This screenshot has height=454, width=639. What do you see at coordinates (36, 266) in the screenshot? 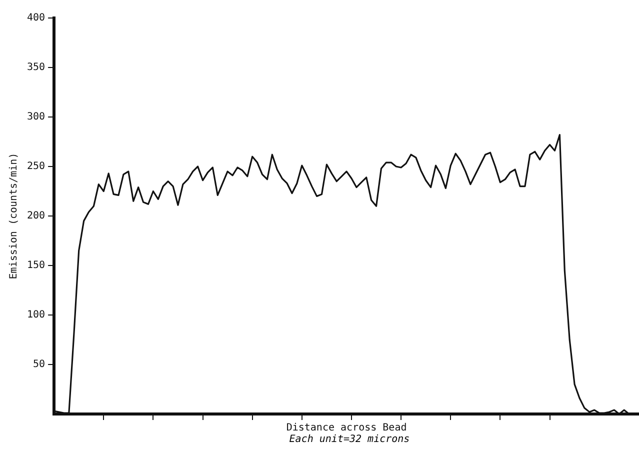
I see `y-tick-label: 150` at bounding box center [36, 266].